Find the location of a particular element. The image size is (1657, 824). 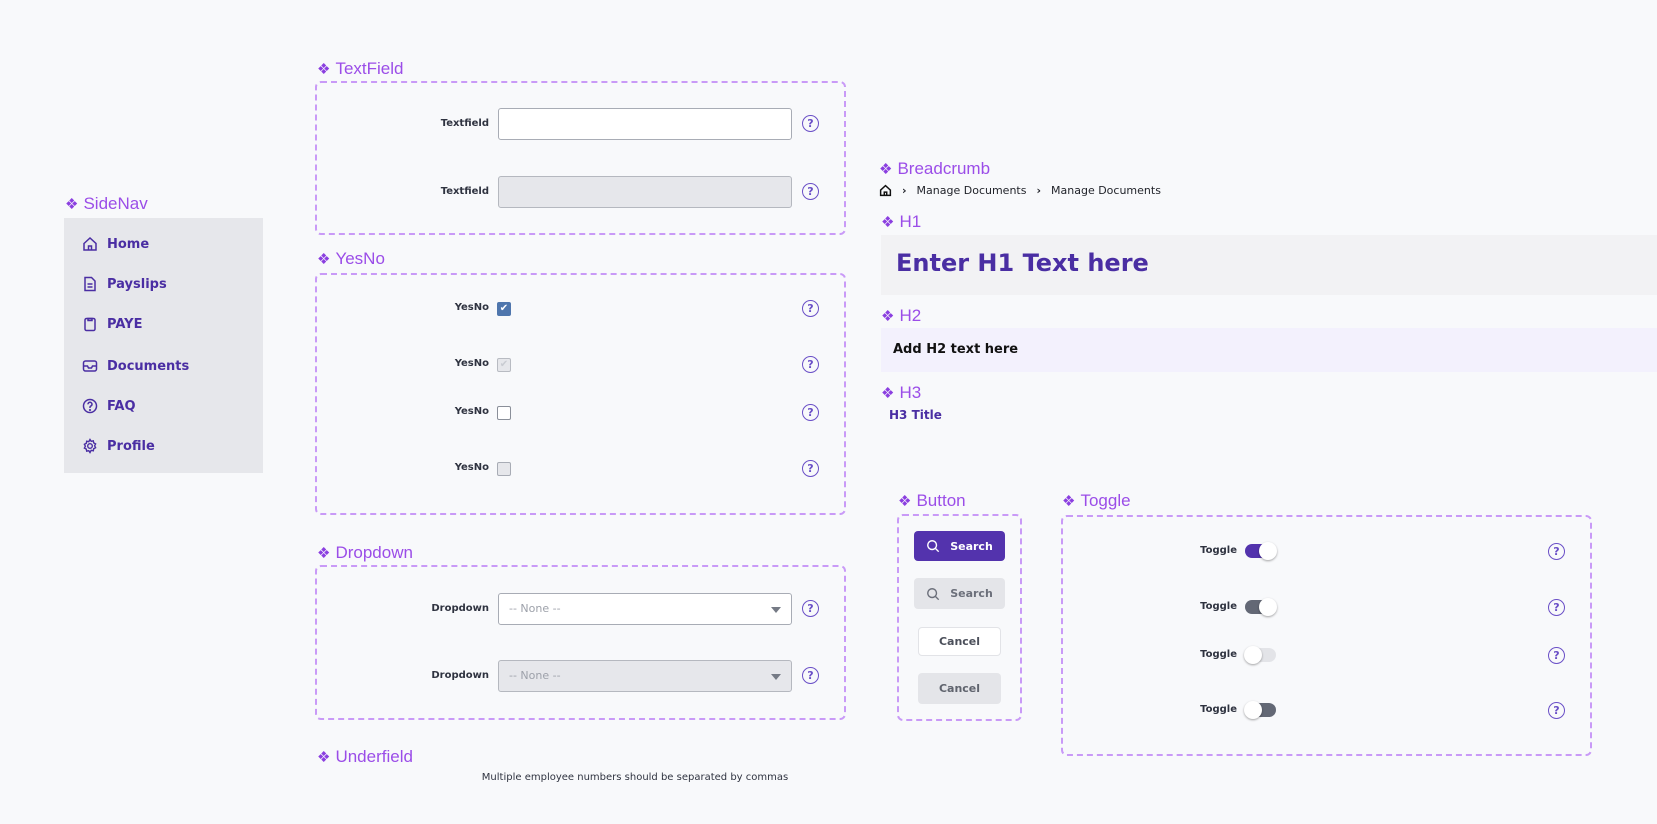

gear-icon is located at coordinates (90, 446).